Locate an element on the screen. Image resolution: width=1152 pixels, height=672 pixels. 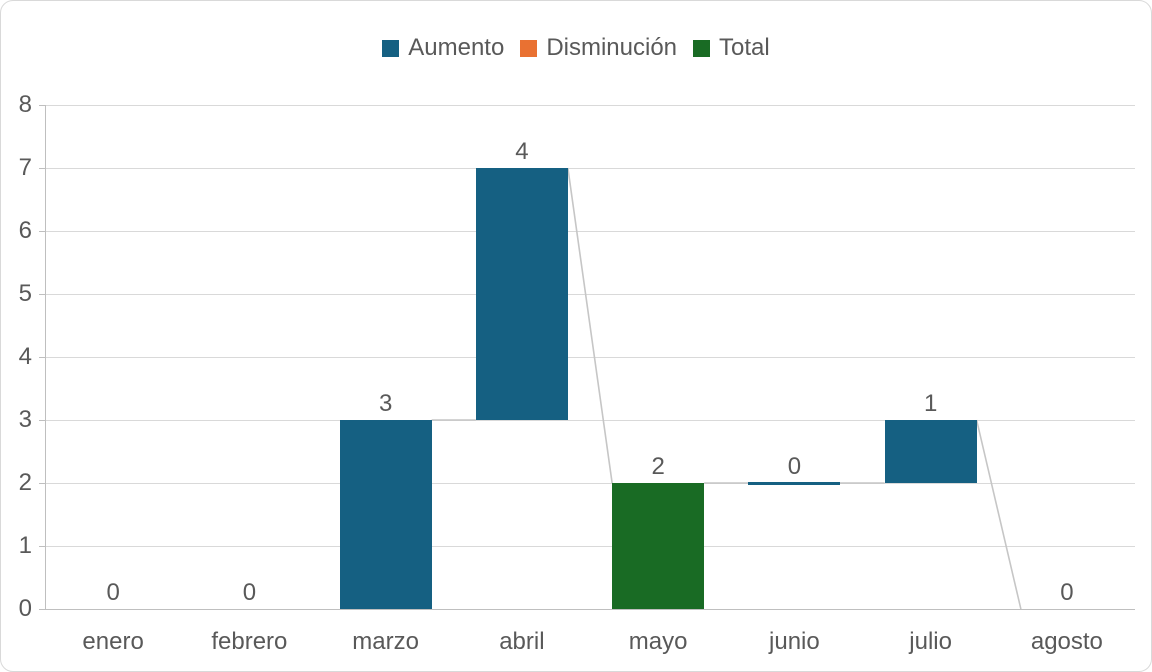
value-label-junio: 0 is located at coordinates (794, 466).